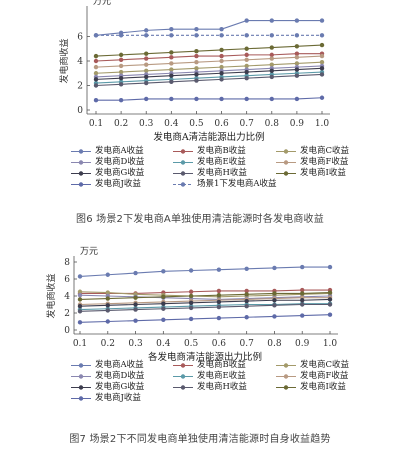 The height and width of the screenshot is (461, 400). Describe the element at coordinates (119, 151) in the screenshot. I see `legend-label: 发电商A收益` at that location.